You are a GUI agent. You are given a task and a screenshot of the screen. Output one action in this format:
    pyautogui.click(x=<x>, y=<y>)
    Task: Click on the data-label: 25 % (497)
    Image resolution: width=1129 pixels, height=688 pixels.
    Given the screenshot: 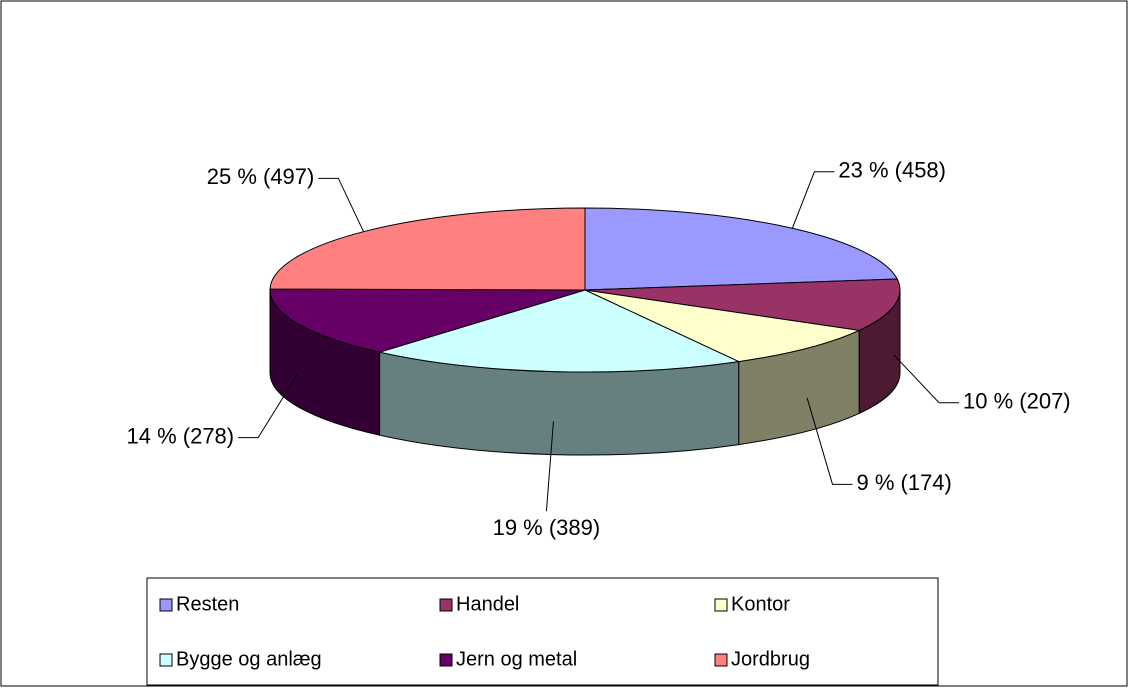 What is the action you would take?
    pyautogui.click(x=261, y=176)
    